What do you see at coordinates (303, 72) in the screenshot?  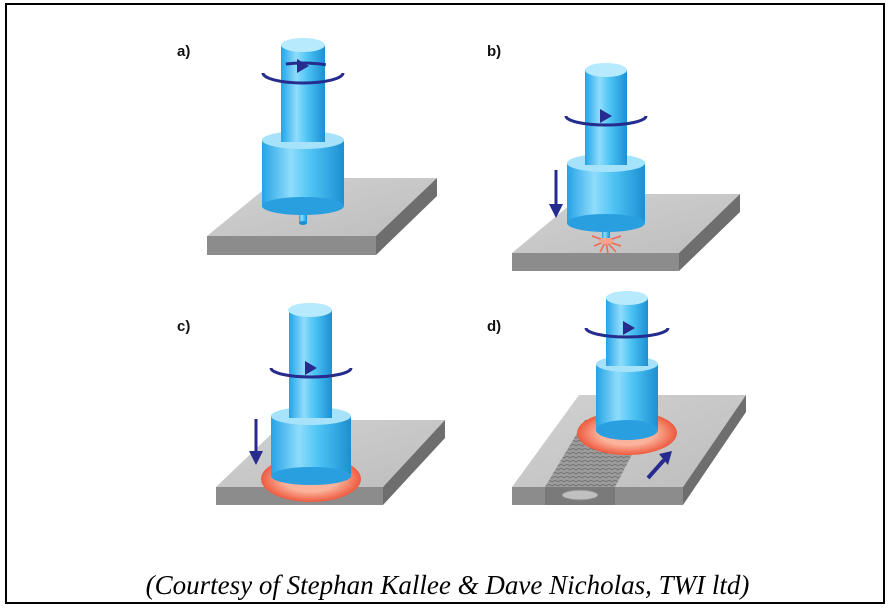 I see `rotation-arrow-a` at bounding box center [303, 72].